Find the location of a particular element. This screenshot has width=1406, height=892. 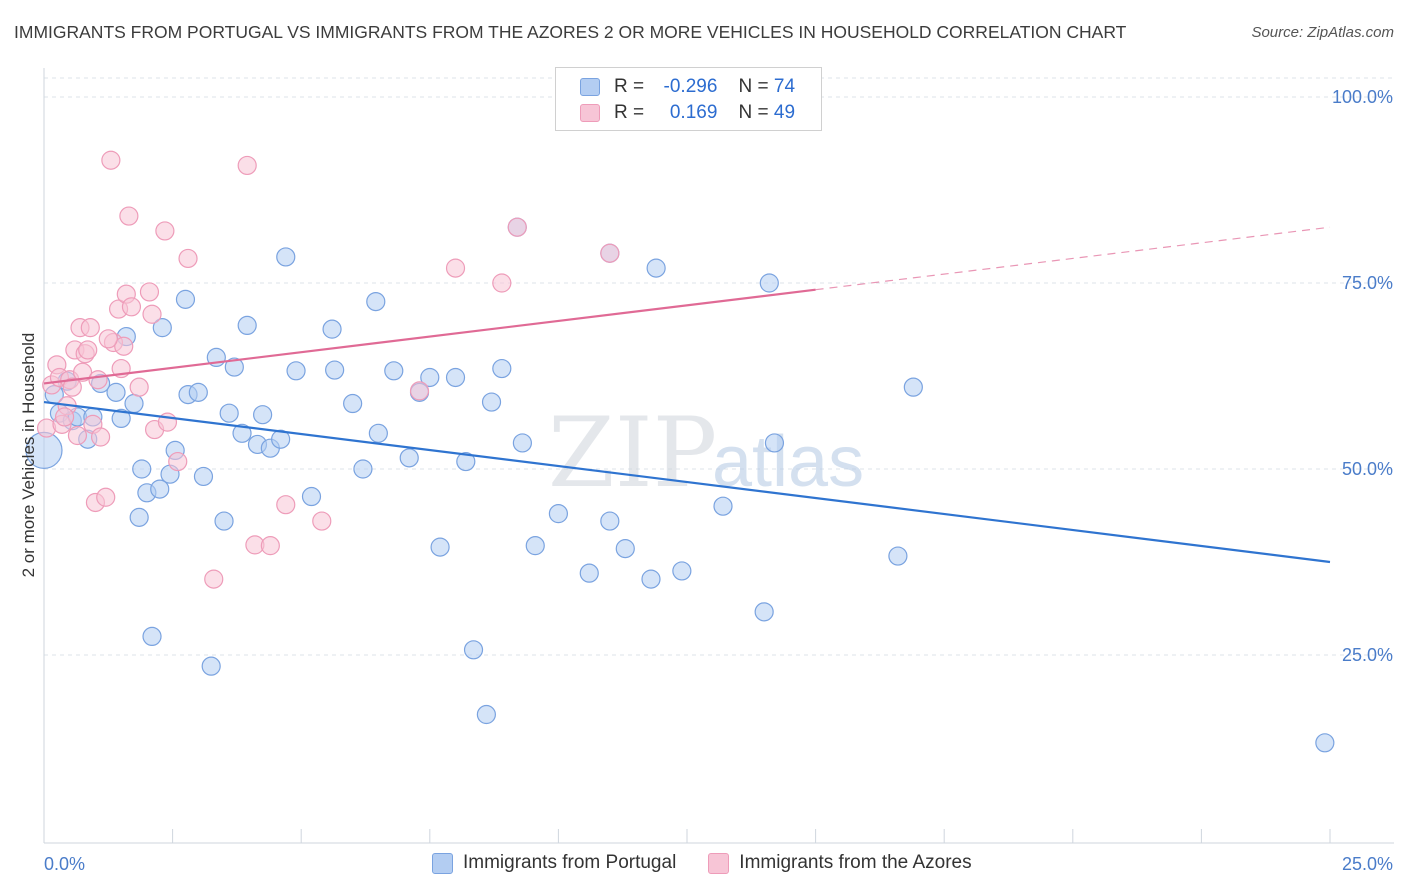

legend-item-portugal: Immigrants from Portugal is located at coordinates (554, 863).